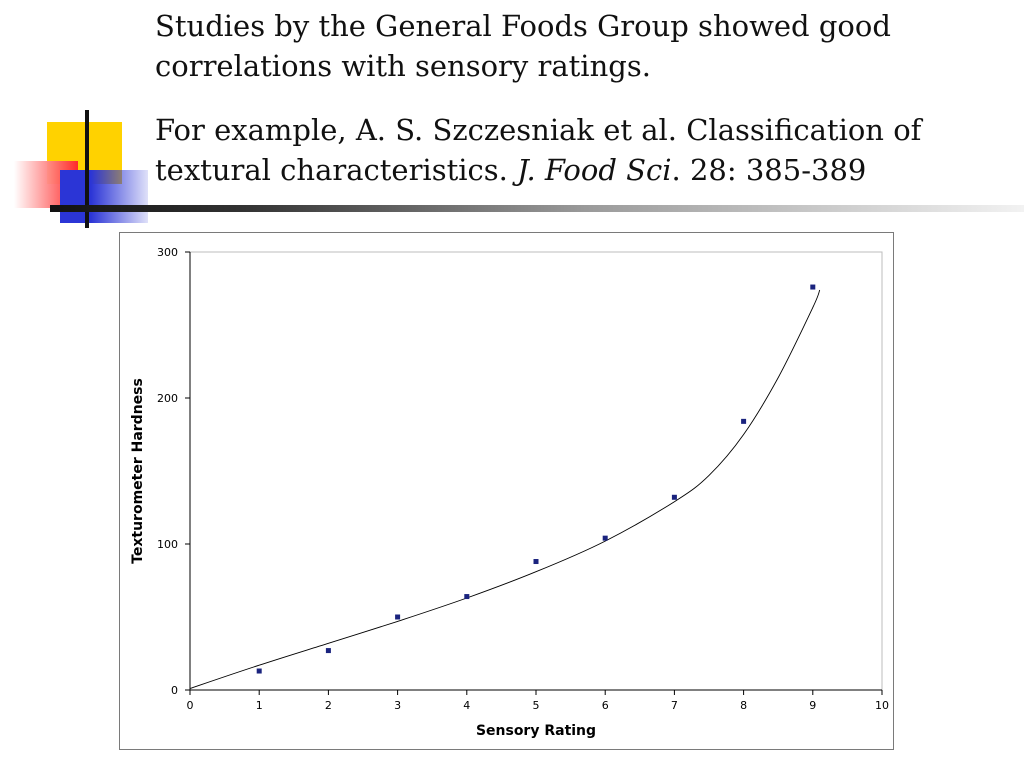 Image resolution: width=1024 pixels, height=768 pixels. I want to click on x-tick-label: 6, so click(605, 705).